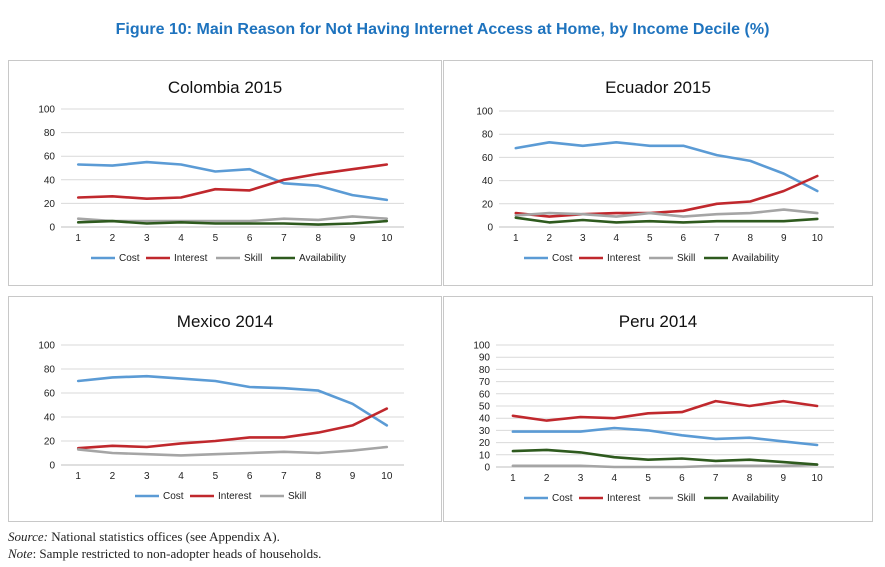 Image resolution: width=885 pixels, height=567 pixels. I want to click on y-tick-label: 50, so click(485, 407).